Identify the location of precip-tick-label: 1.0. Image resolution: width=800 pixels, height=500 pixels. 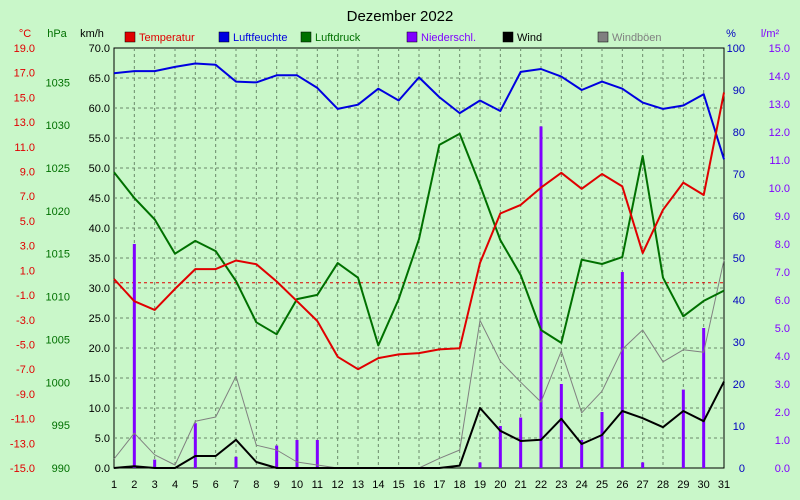
(782, 441).